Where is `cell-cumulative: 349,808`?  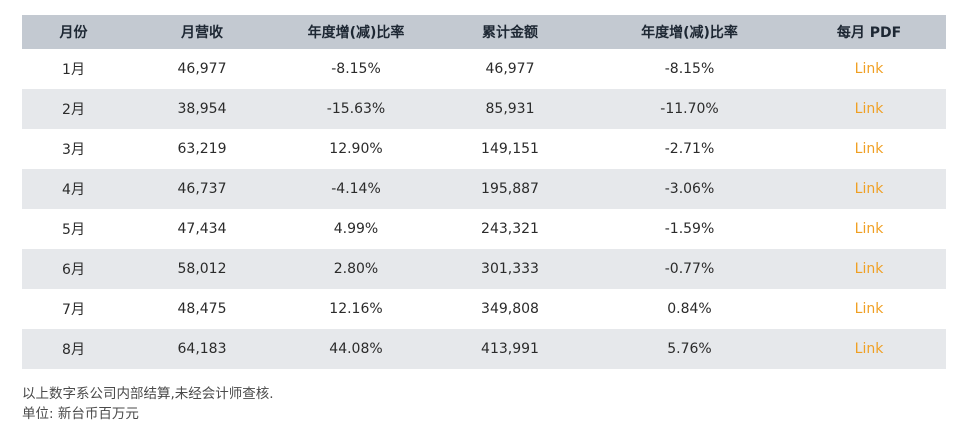
cell-cumulative: 349,808 is located at coordinates (510, 309).